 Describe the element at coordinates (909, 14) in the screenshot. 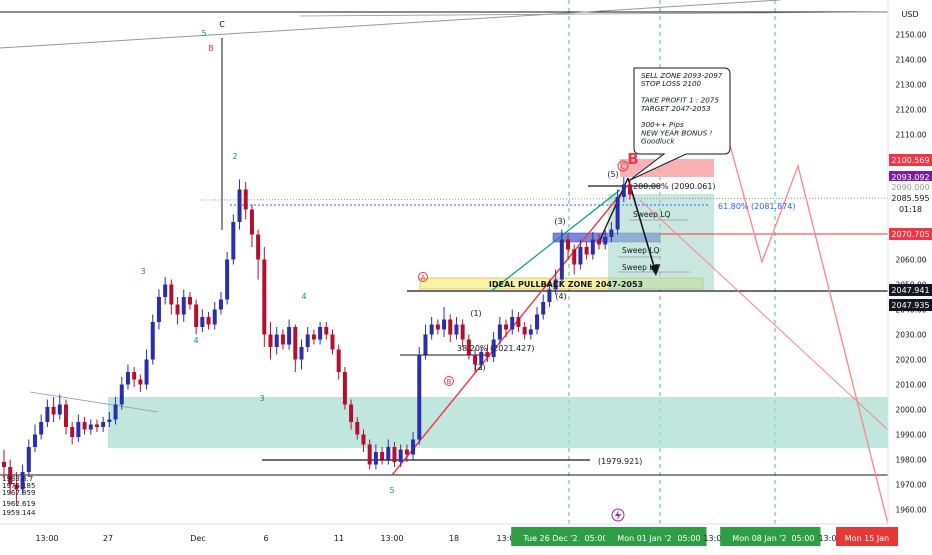

I see `currency-label: USD` at that location.